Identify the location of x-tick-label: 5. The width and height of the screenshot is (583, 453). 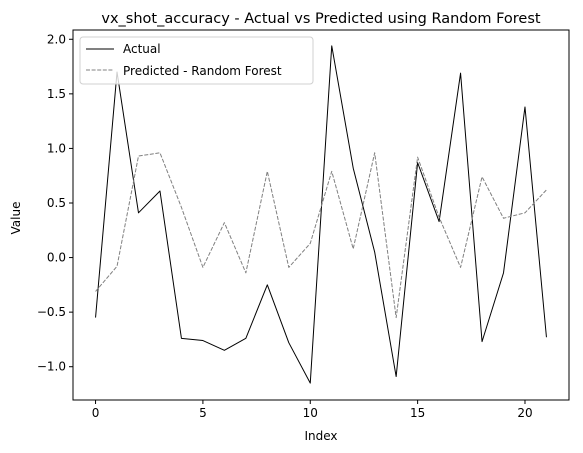
(203, 413).